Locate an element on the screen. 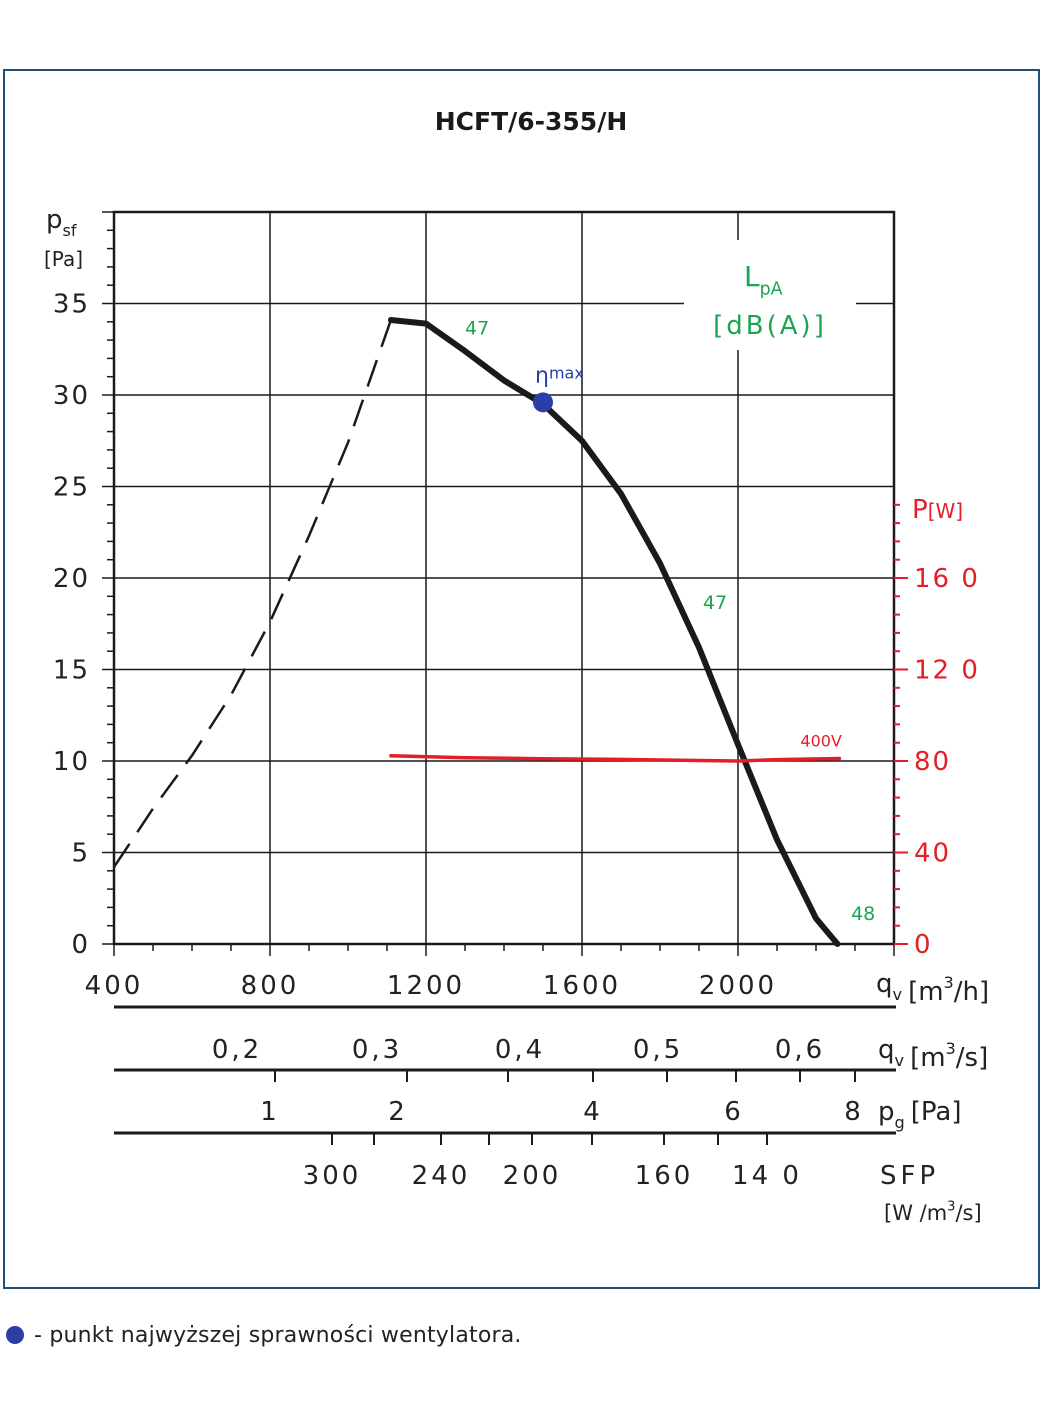  x-tick-label-4: 2000 is located at coordinates (738, 986).